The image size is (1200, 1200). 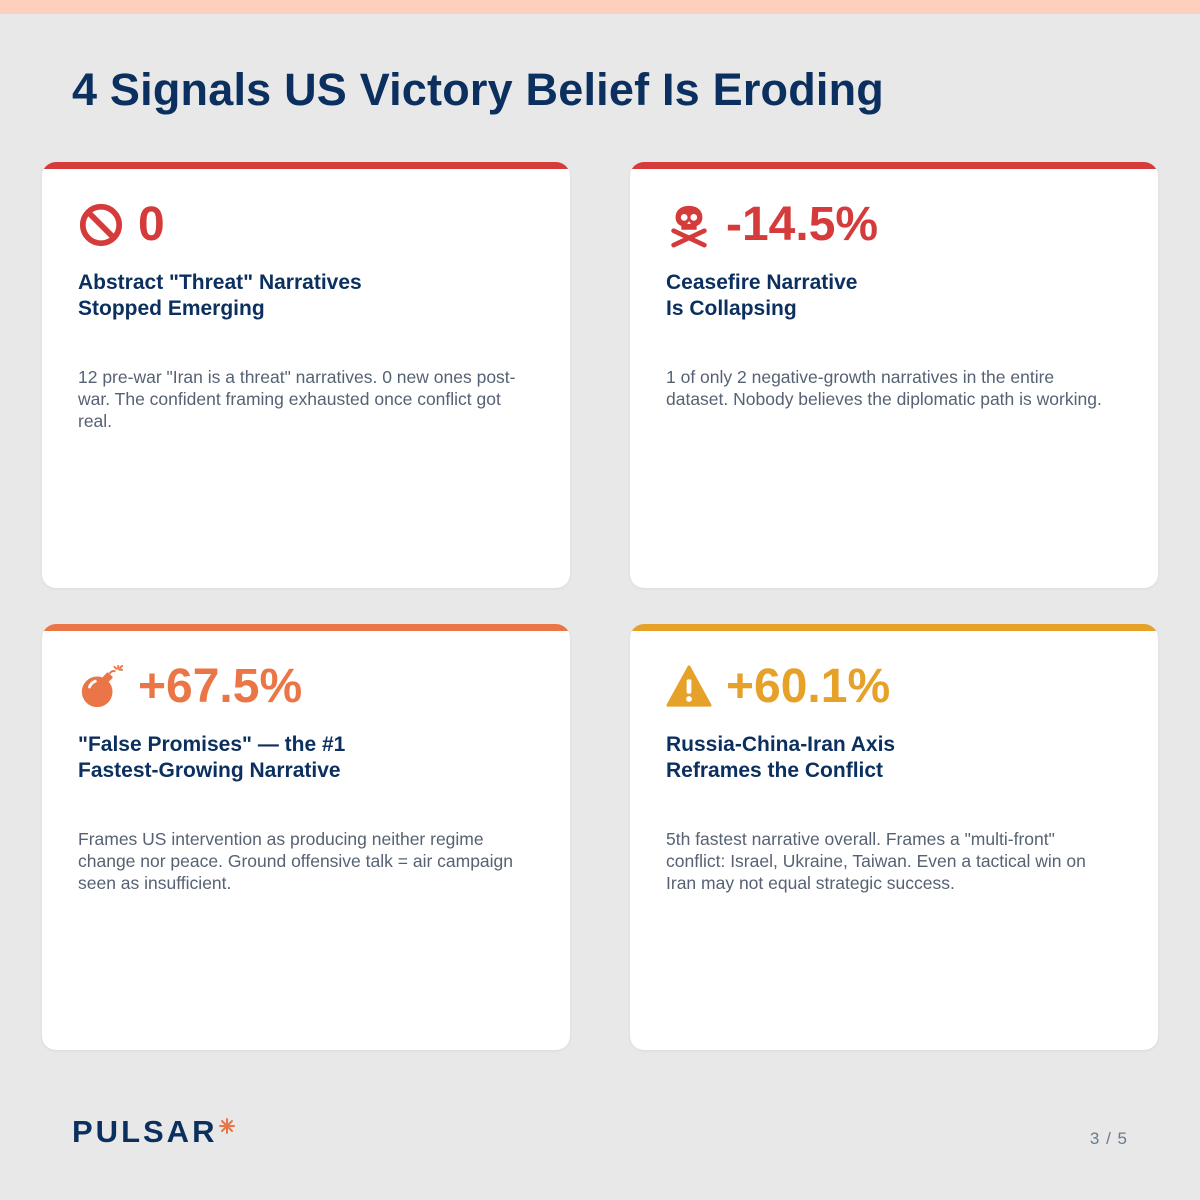 I want to click on card-heading-line: Reframes the Conflict, so click(x=775, y=770).